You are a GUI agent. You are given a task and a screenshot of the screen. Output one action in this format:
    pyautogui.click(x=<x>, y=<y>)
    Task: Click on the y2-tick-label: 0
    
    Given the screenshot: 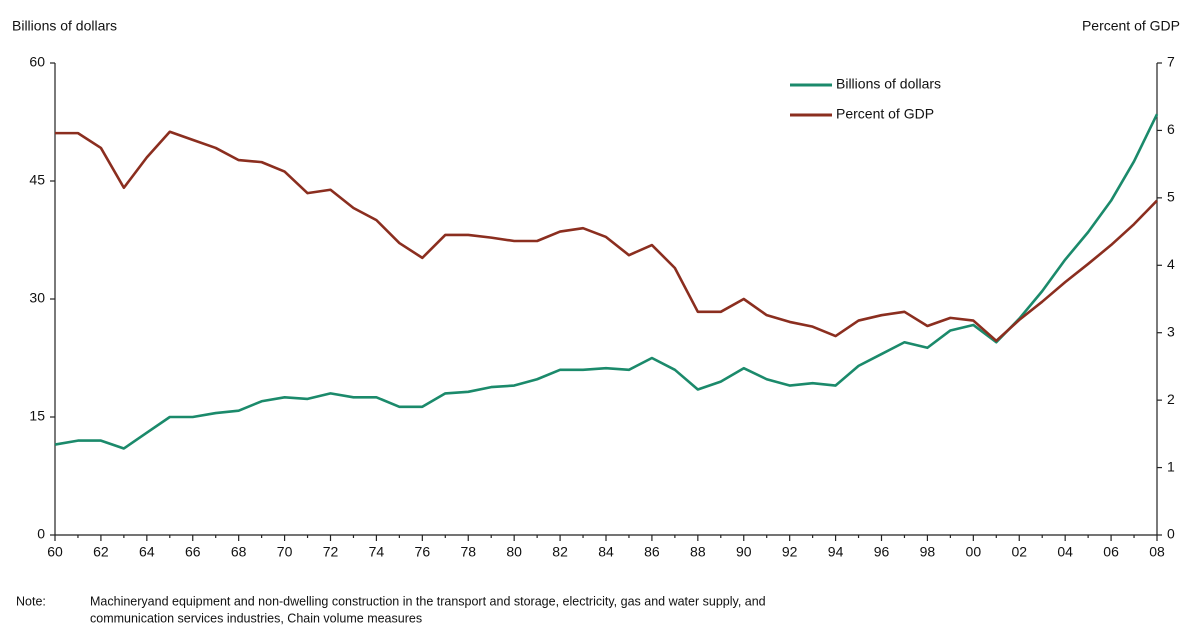 What is the action you would take?
    pyautogui.click(x=1171, y=534)
    